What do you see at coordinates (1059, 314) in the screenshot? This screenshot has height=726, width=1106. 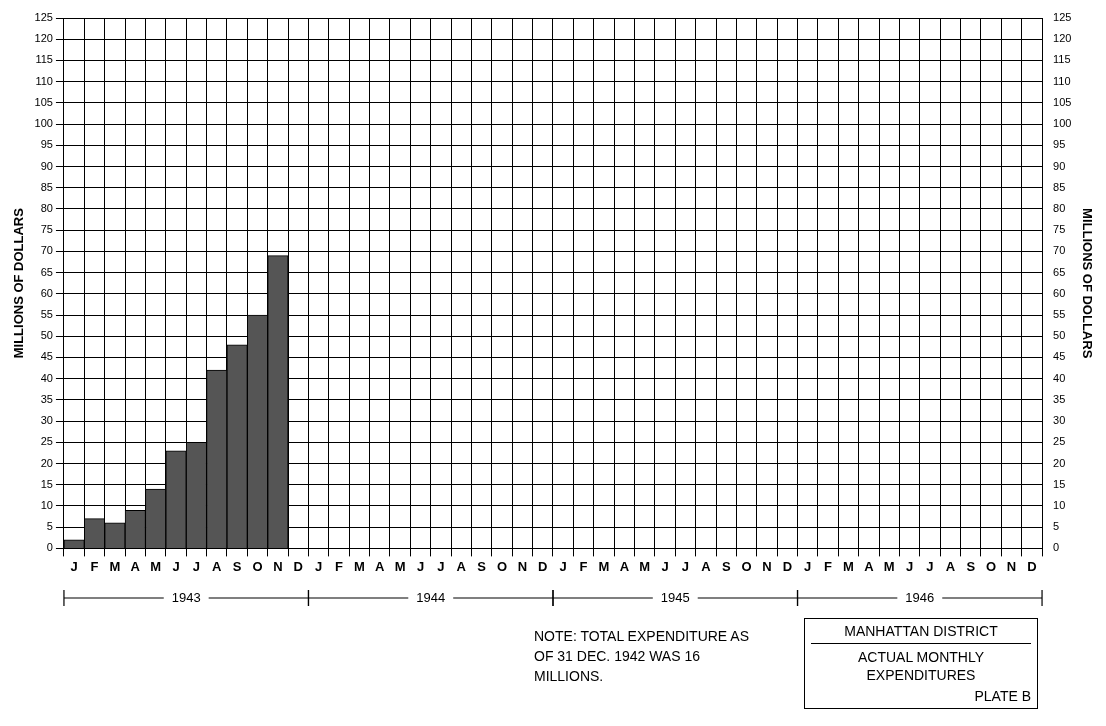 I see `y2-tick-label: 55` at bounding box center [1059, 314].